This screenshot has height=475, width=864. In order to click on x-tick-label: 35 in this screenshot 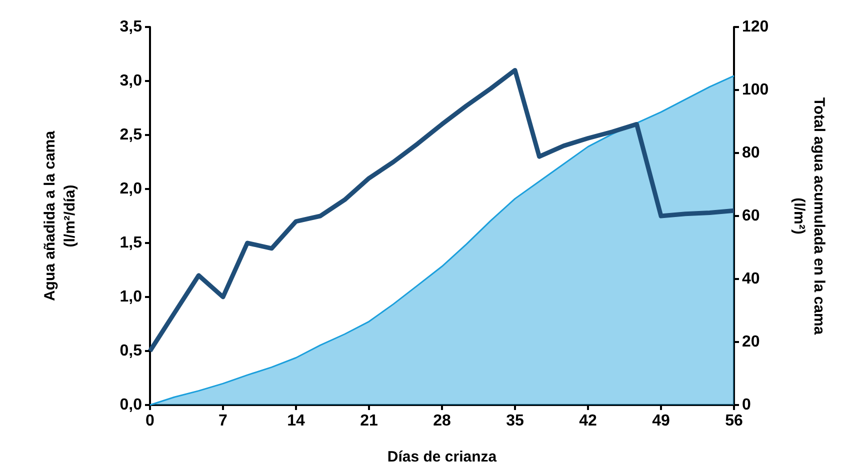, I will do `click(515, 421)`.